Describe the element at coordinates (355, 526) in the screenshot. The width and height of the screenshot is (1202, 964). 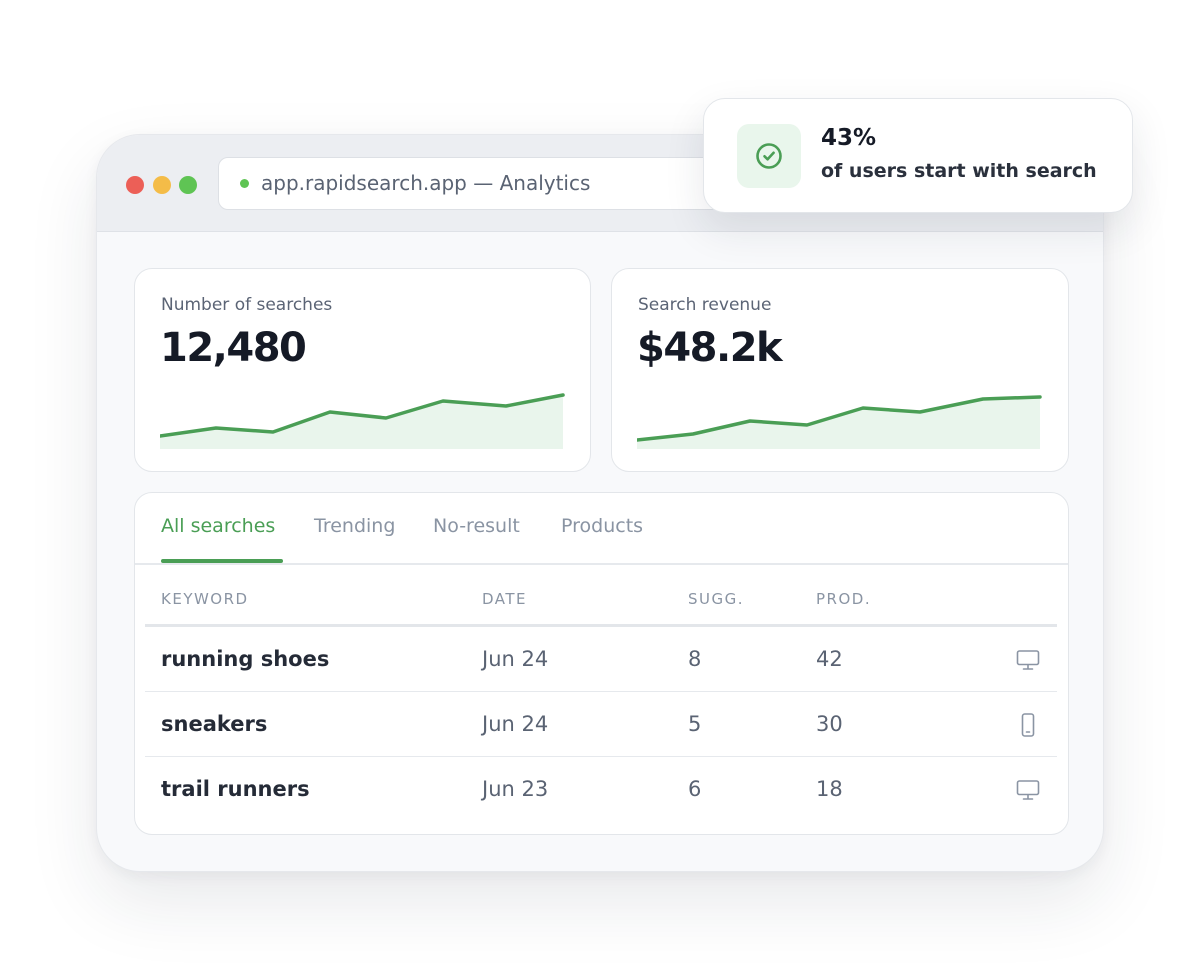
I see `tab-trending: Trending` at that location.